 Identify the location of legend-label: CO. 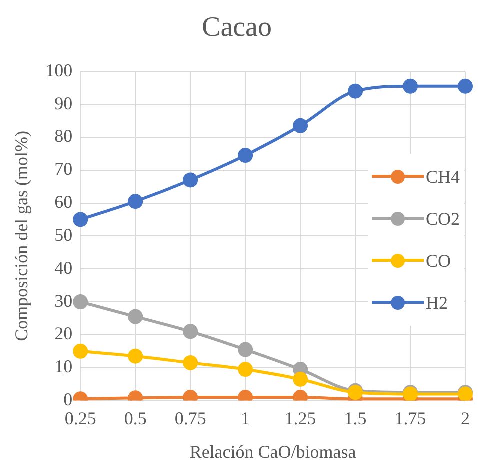
(438, 261).